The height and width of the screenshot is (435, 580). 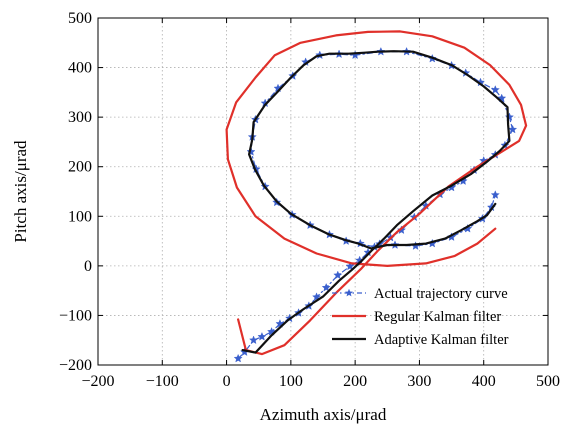 I want to click on legend-item-regular-kalman-filter: Regular Kalman filter, so click(x=416, y=317).